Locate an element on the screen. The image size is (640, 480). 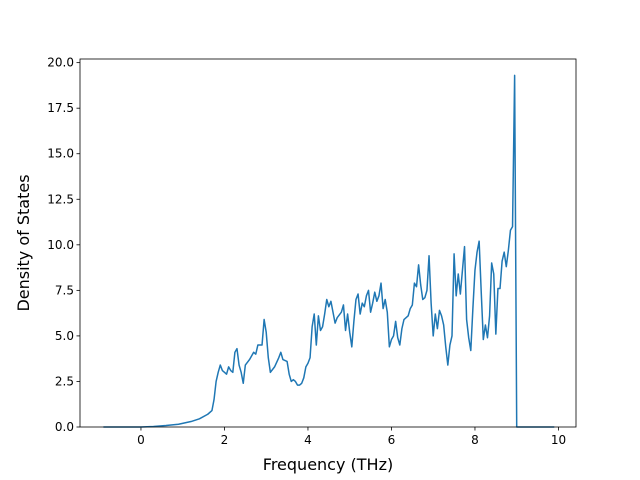
y-tick-label: 17.5 is located at coordinates (60, 108).